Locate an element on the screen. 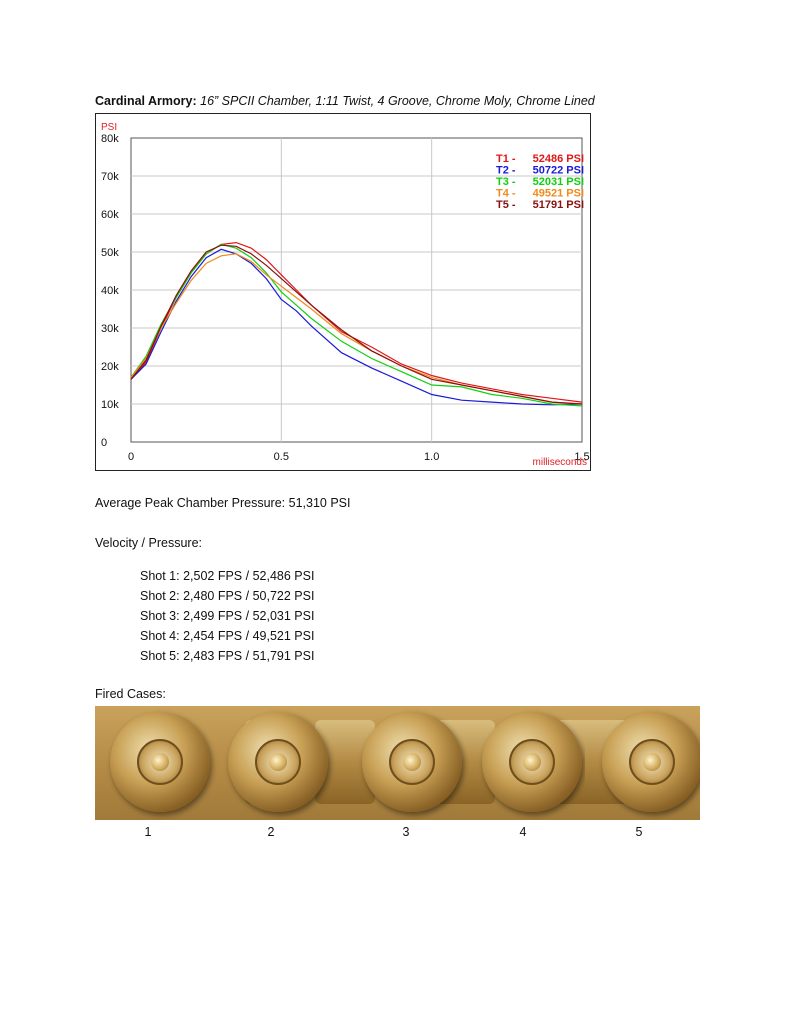  x-tick-label: 0 is located at coordinates (131, 457).